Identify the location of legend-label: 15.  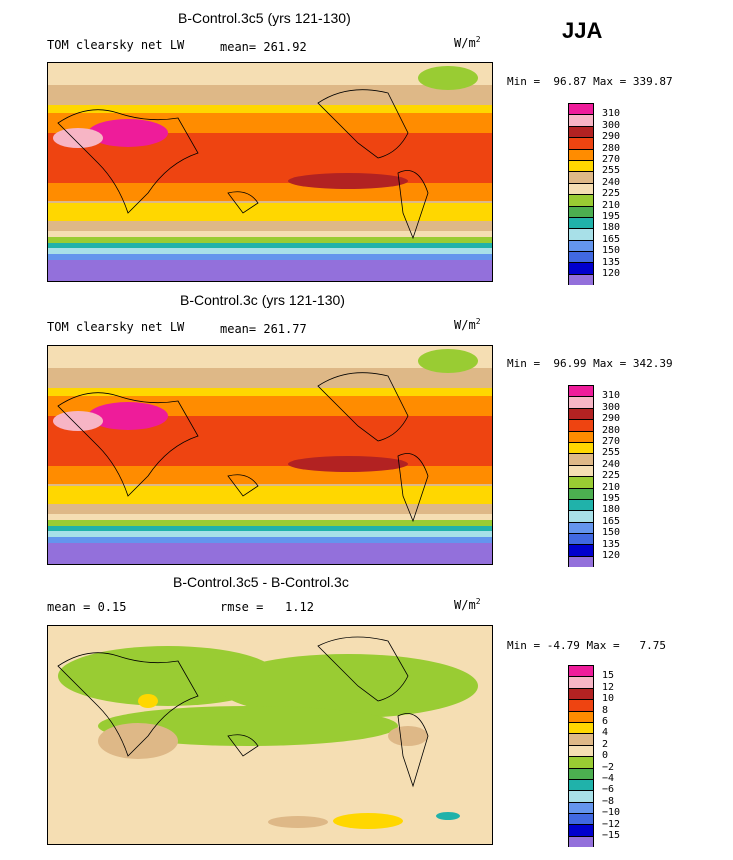
(608, 676).